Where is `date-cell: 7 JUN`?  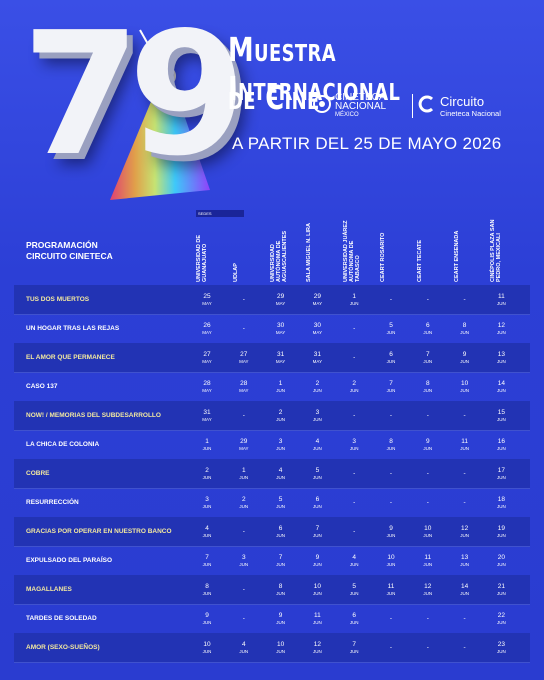
date-cell: 7 JUN is located at coordinates (354, 647).